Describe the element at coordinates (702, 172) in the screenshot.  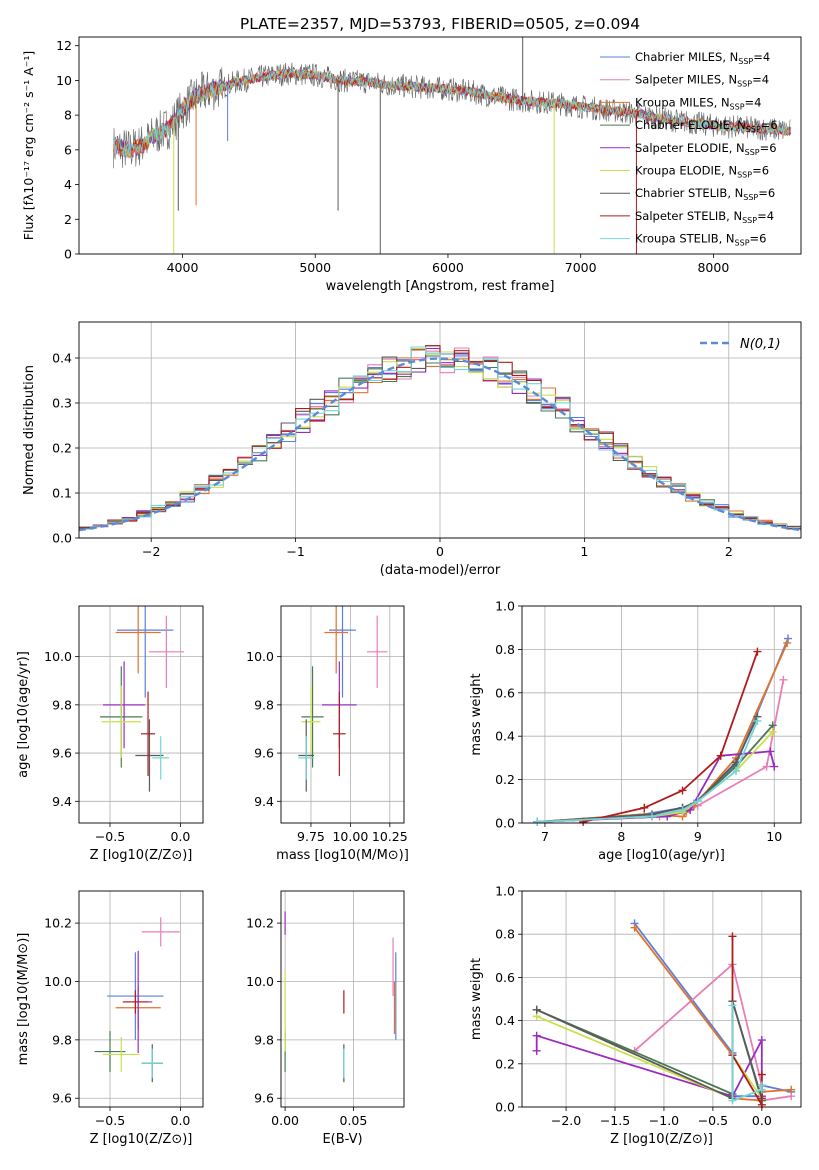
I see `legend-label: Kroupa ELODIE, NSSP=6` at that location.